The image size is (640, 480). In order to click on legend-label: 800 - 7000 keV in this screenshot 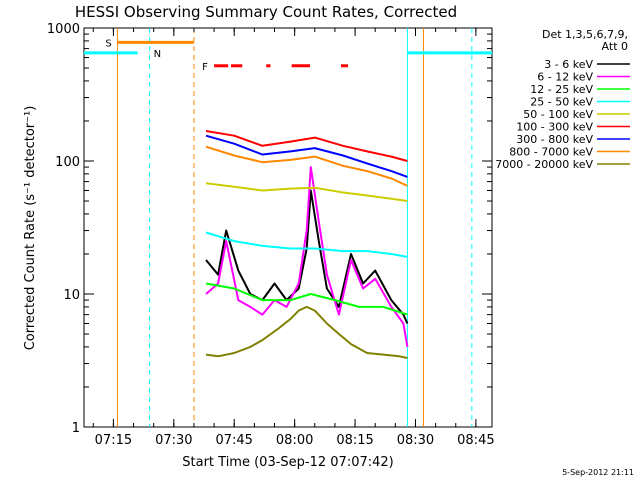, I will do `click(551, 152)`.